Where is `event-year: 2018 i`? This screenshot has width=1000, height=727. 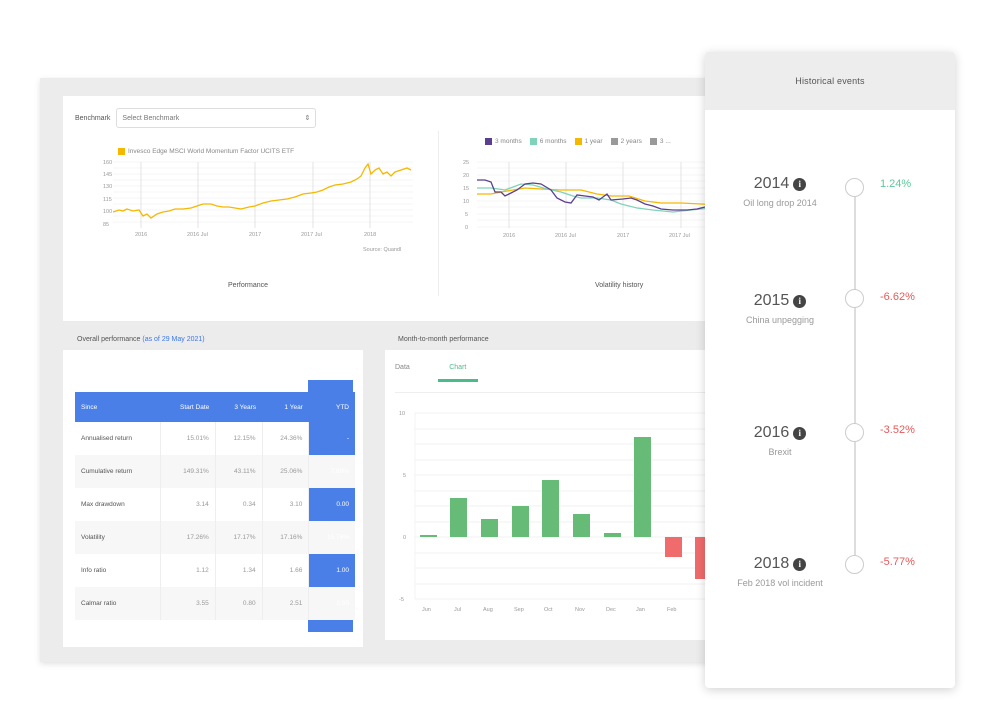 event-year: 2018 i is located at coordinates (780, 564).